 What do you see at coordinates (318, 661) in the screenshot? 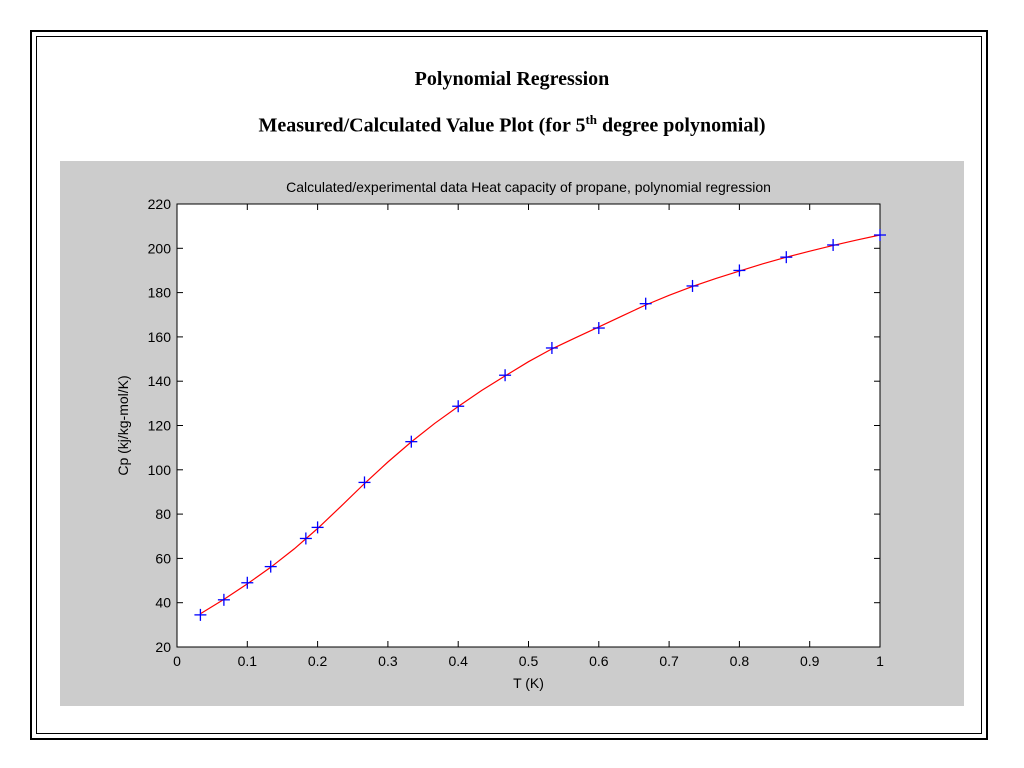
I see `x-tick-label: 0.2` at bounding box center [318, 661].